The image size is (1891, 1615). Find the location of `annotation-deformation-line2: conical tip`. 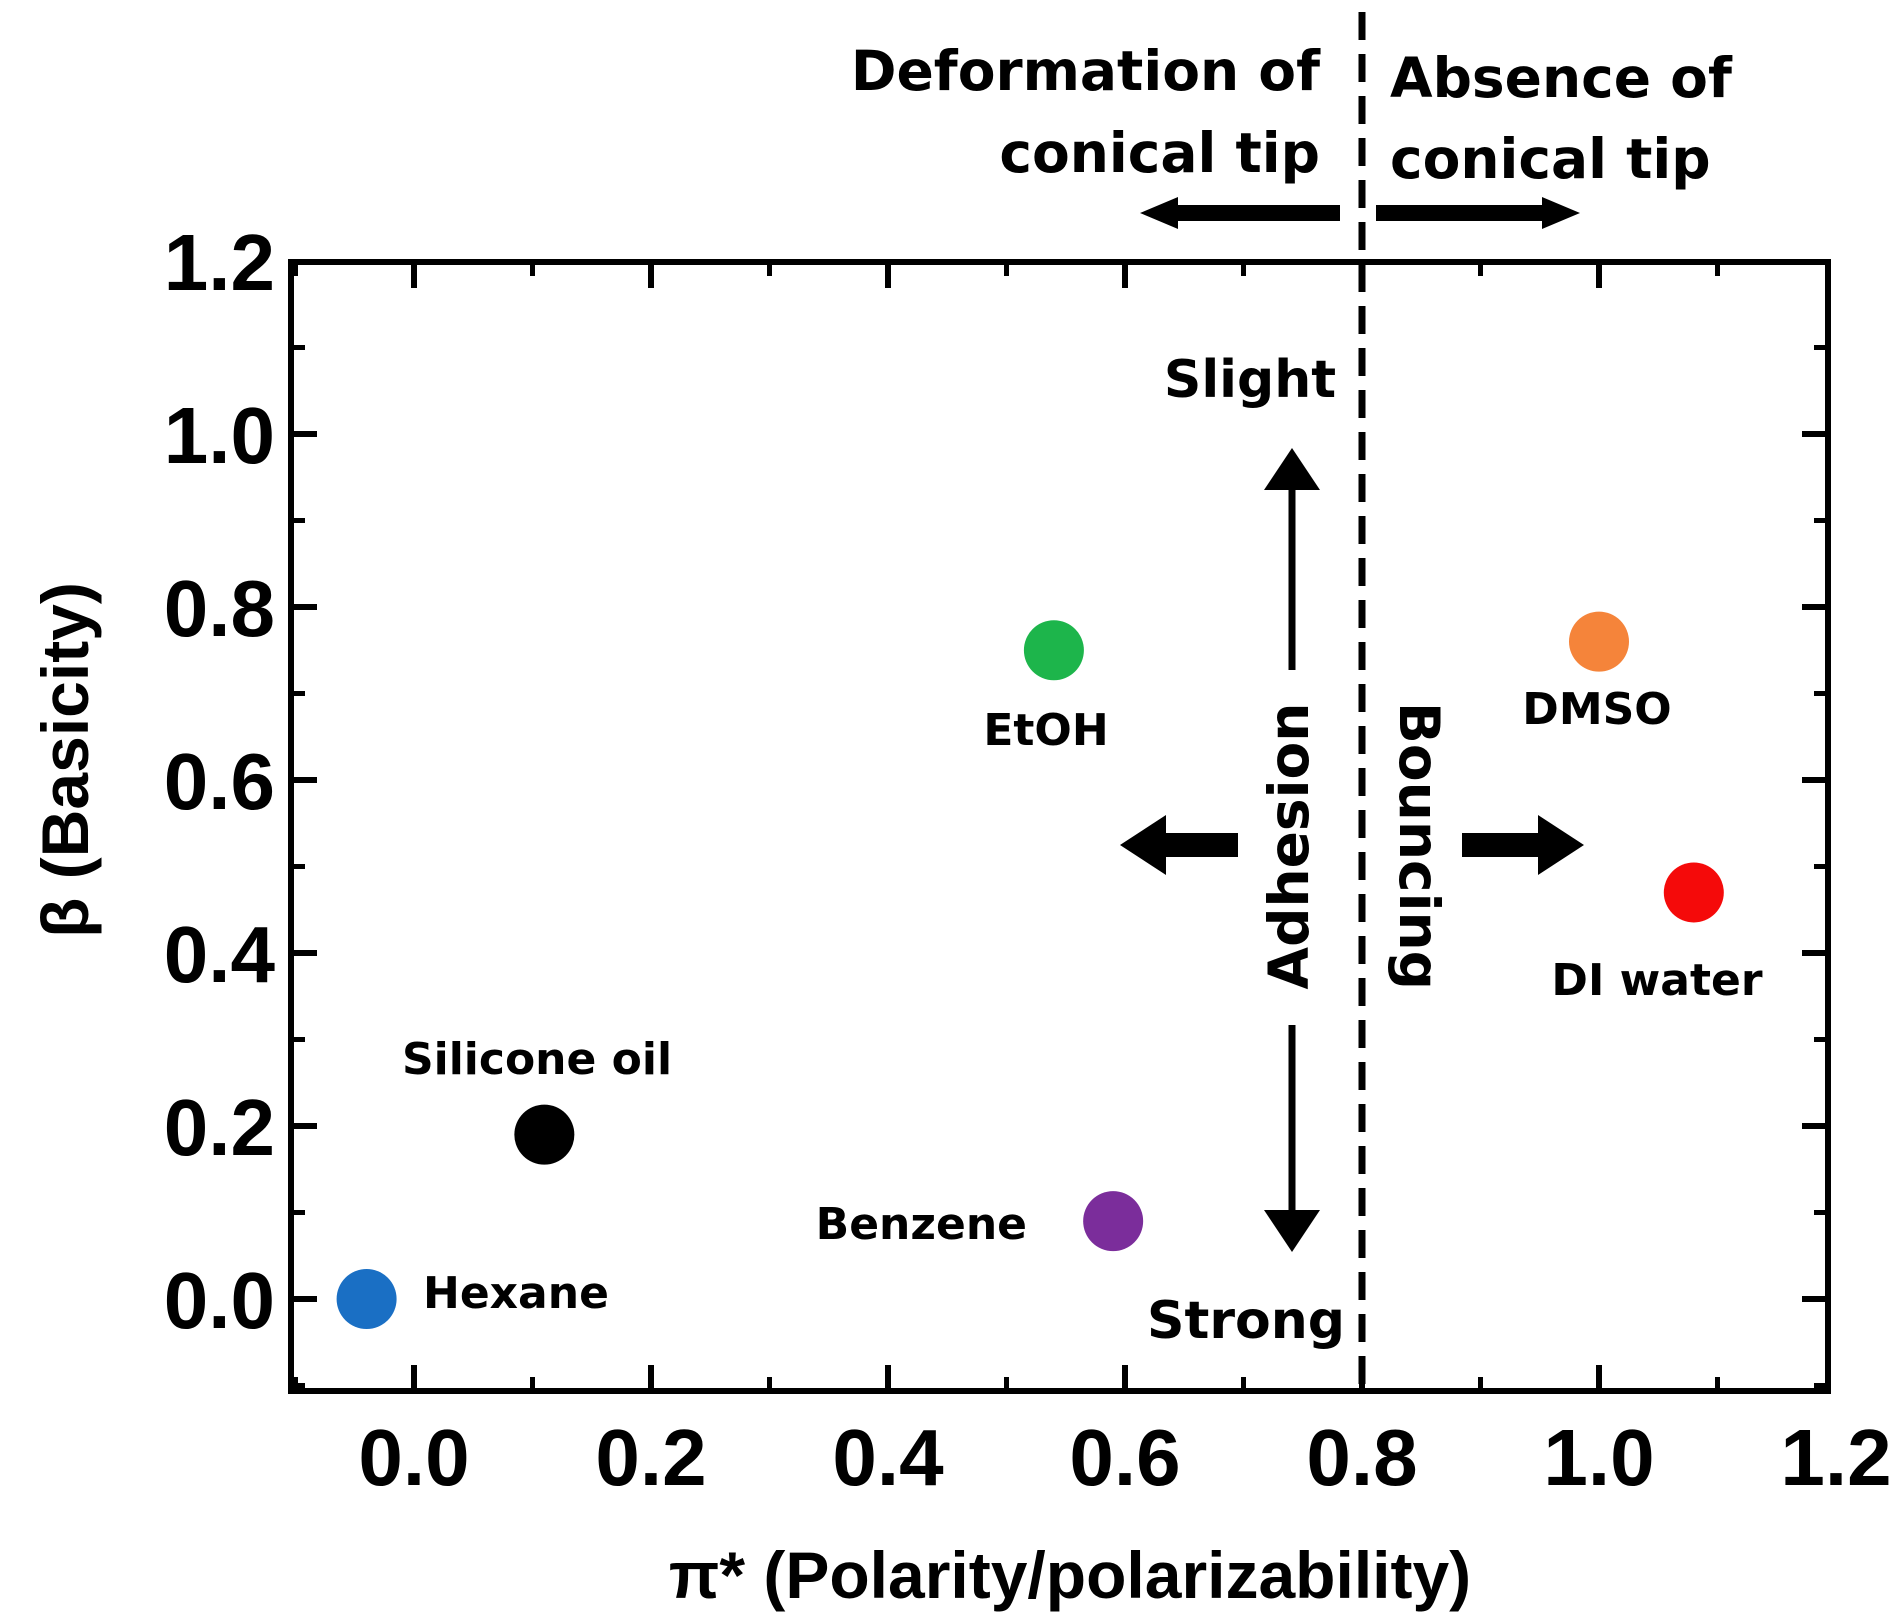

annotation-deformation-line2: conical tip is located at coordinates (1159, 153).